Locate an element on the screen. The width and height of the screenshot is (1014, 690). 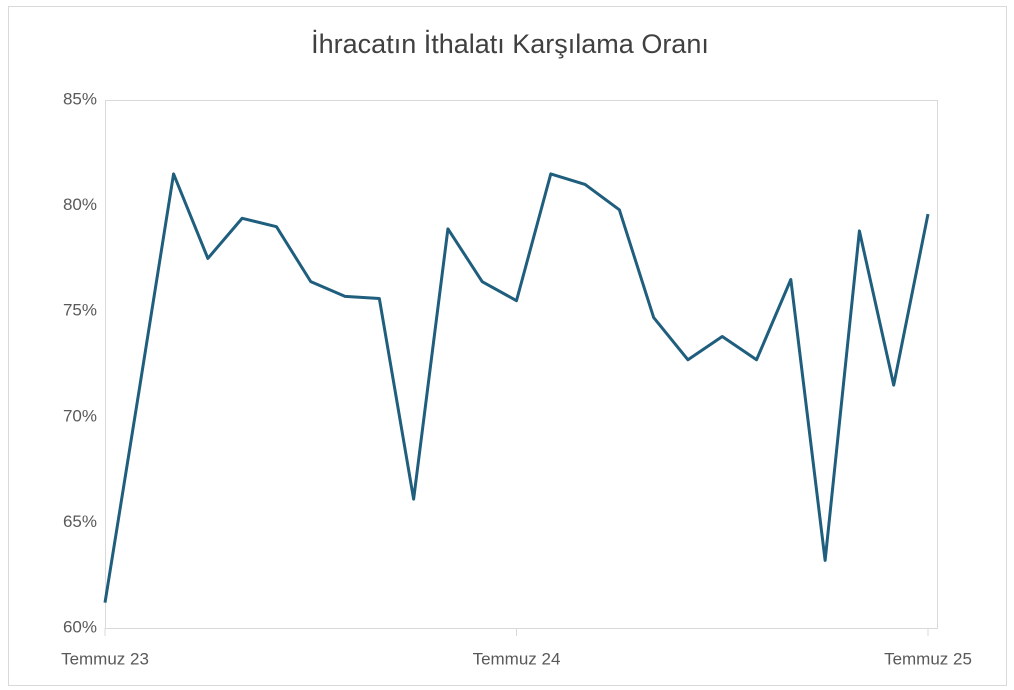
chart-title: İhracatın İthalatı Karşılama Oranı is located at coordinates (510, 43).